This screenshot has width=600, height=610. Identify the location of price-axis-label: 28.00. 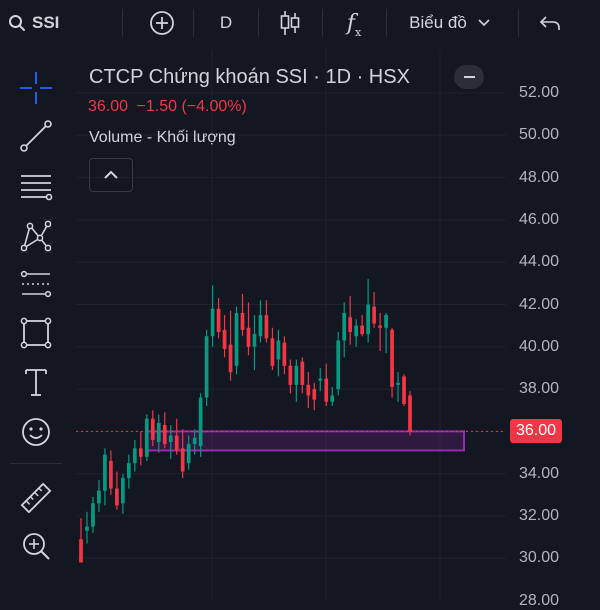
(539, 600).